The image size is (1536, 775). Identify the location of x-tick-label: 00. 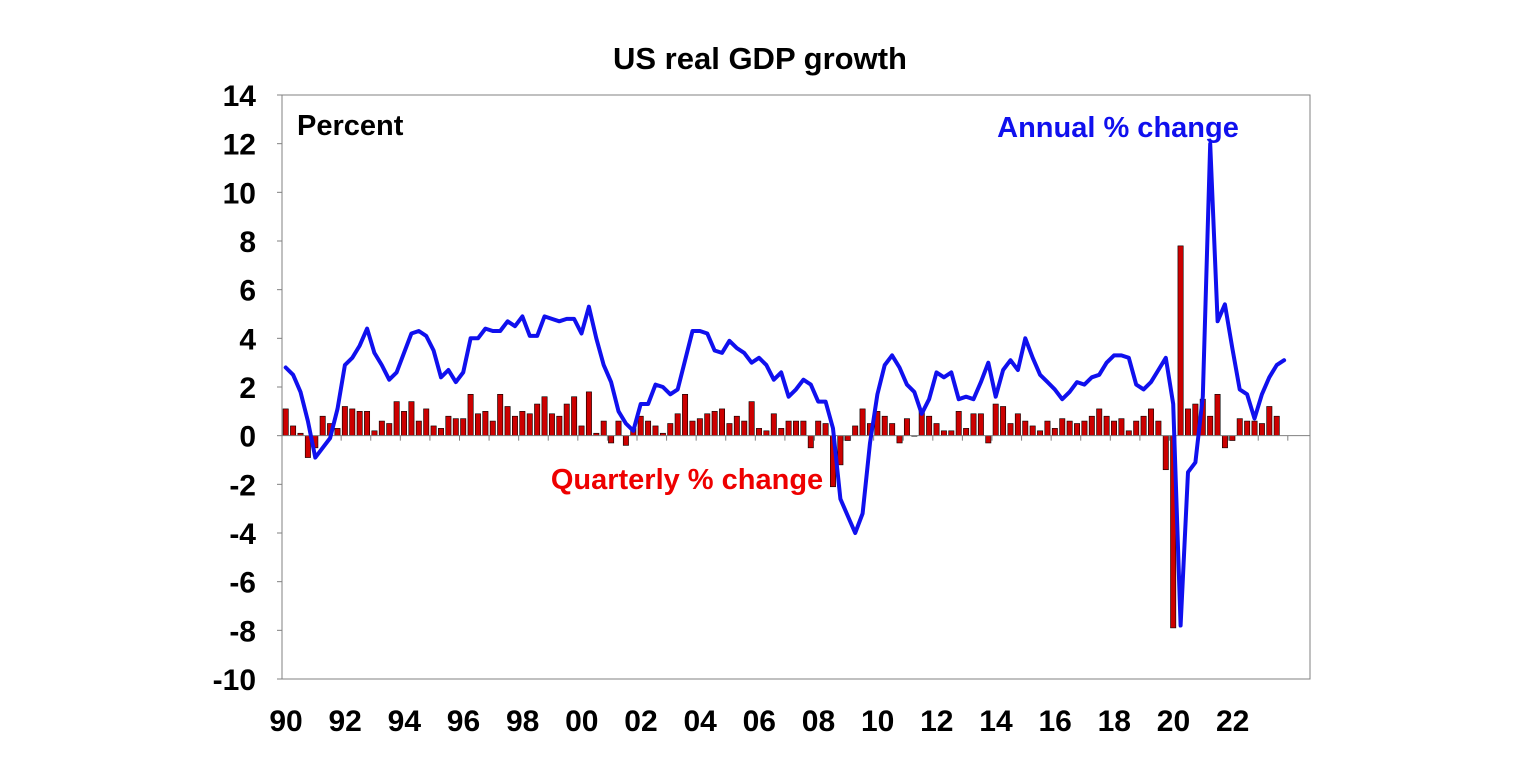
(581, 721).